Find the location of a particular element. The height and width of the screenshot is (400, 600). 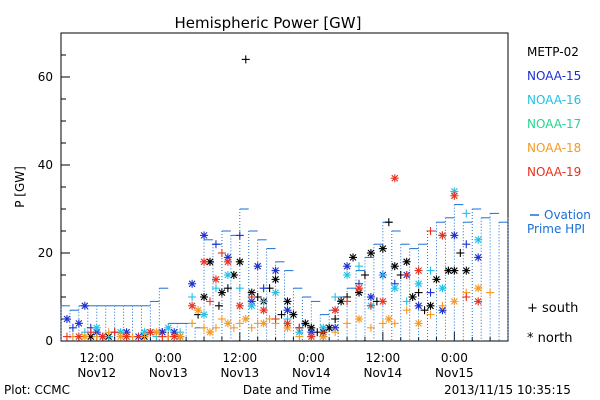

legend-item: NOAA-18 is located at coordinates (554, 148).